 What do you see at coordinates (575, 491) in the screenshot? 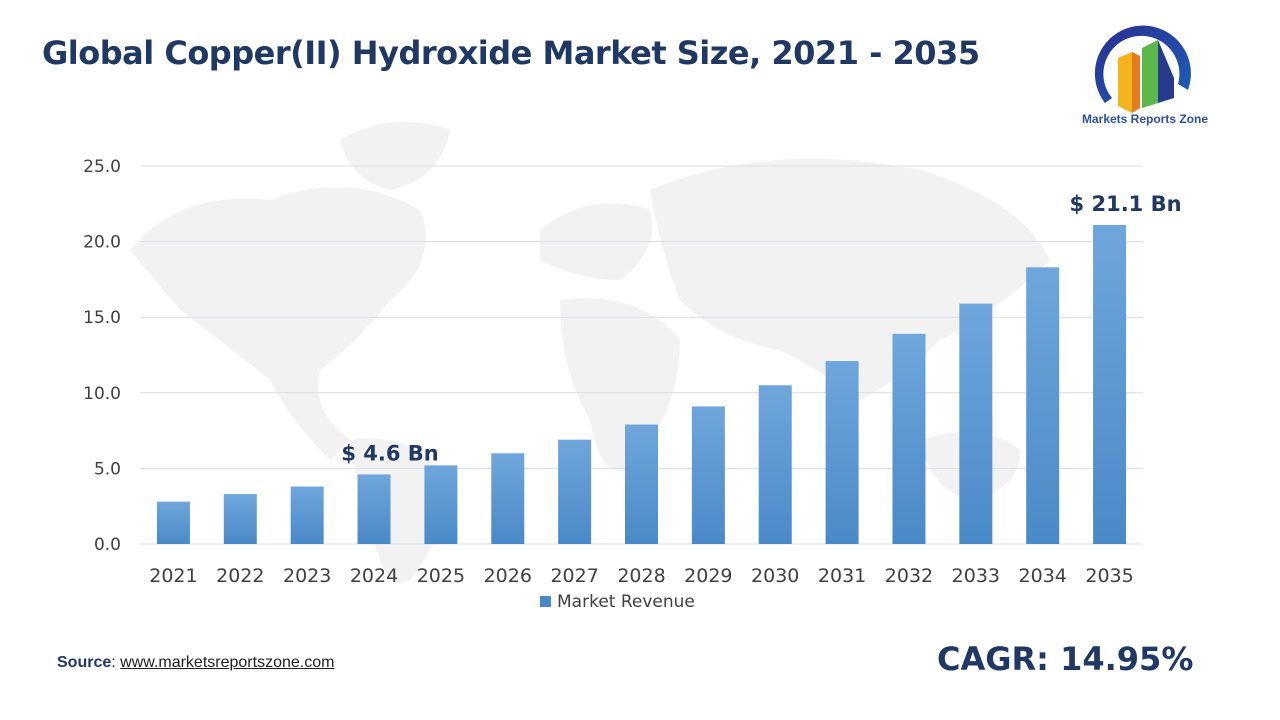
I see `bar-2027` at bounding box center [575, 491].